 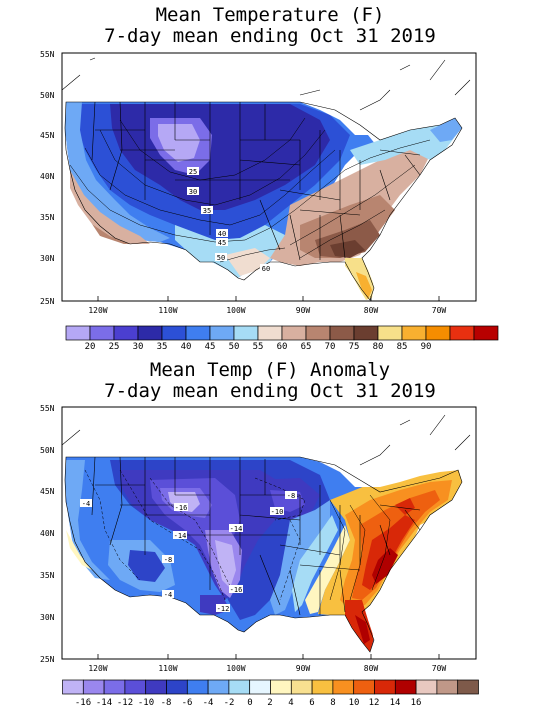 What do you see at coordinates (187, 703) in the screenshot?
I see `panel2-colorbar-tick: -6` at bounding box center [187, 703].